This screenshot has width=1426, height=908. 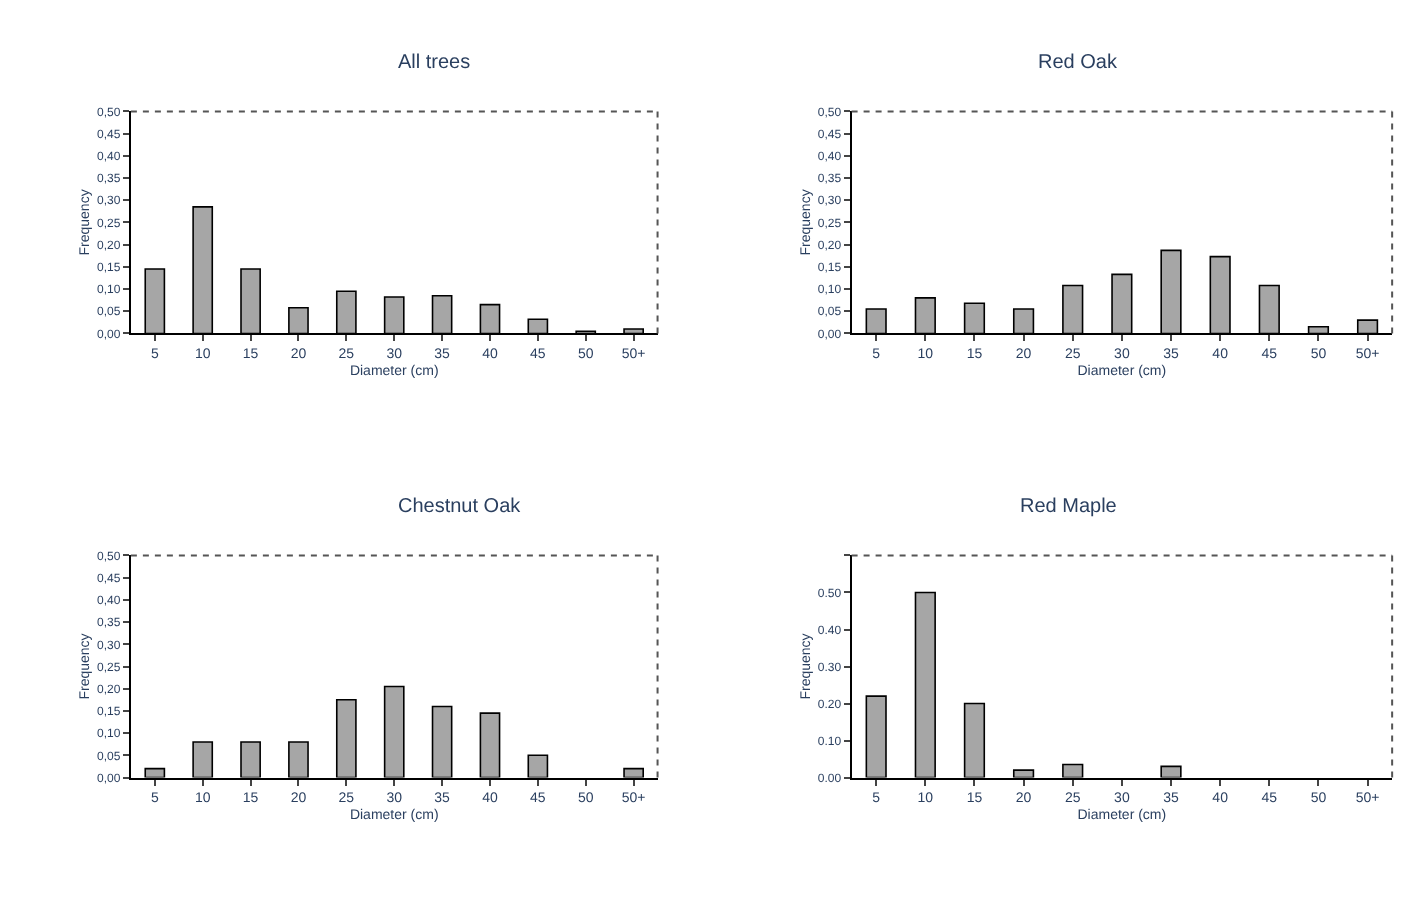 What do you see at coordinates (434, 63) in the screenshot?
I see `chart-title: All trees` at bounding box center [434, 63].